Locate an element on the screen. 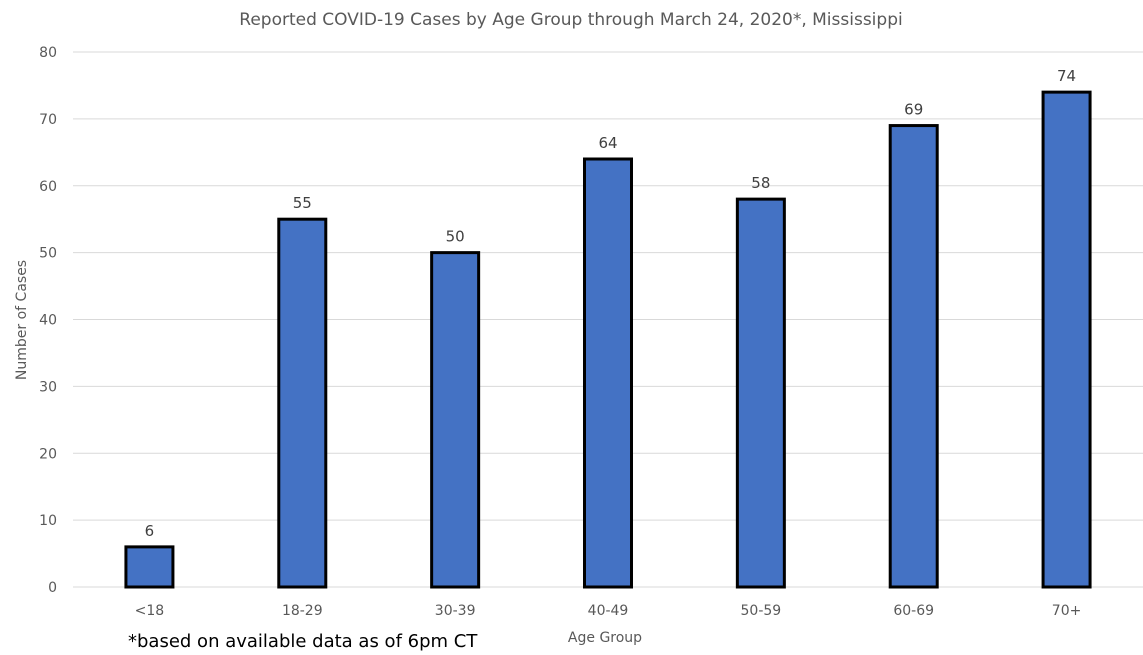  y-axis-label: Number of Cases is located at coordinates (22, 320).